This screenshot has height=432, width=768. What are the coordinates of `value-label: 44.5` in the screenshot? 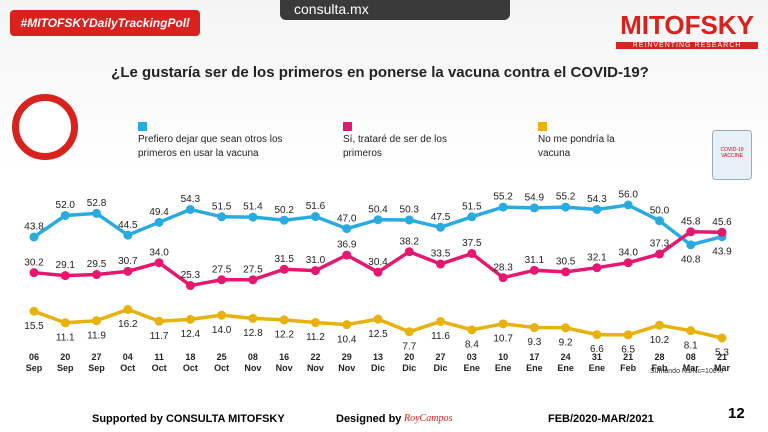 It's located at (128, 225).